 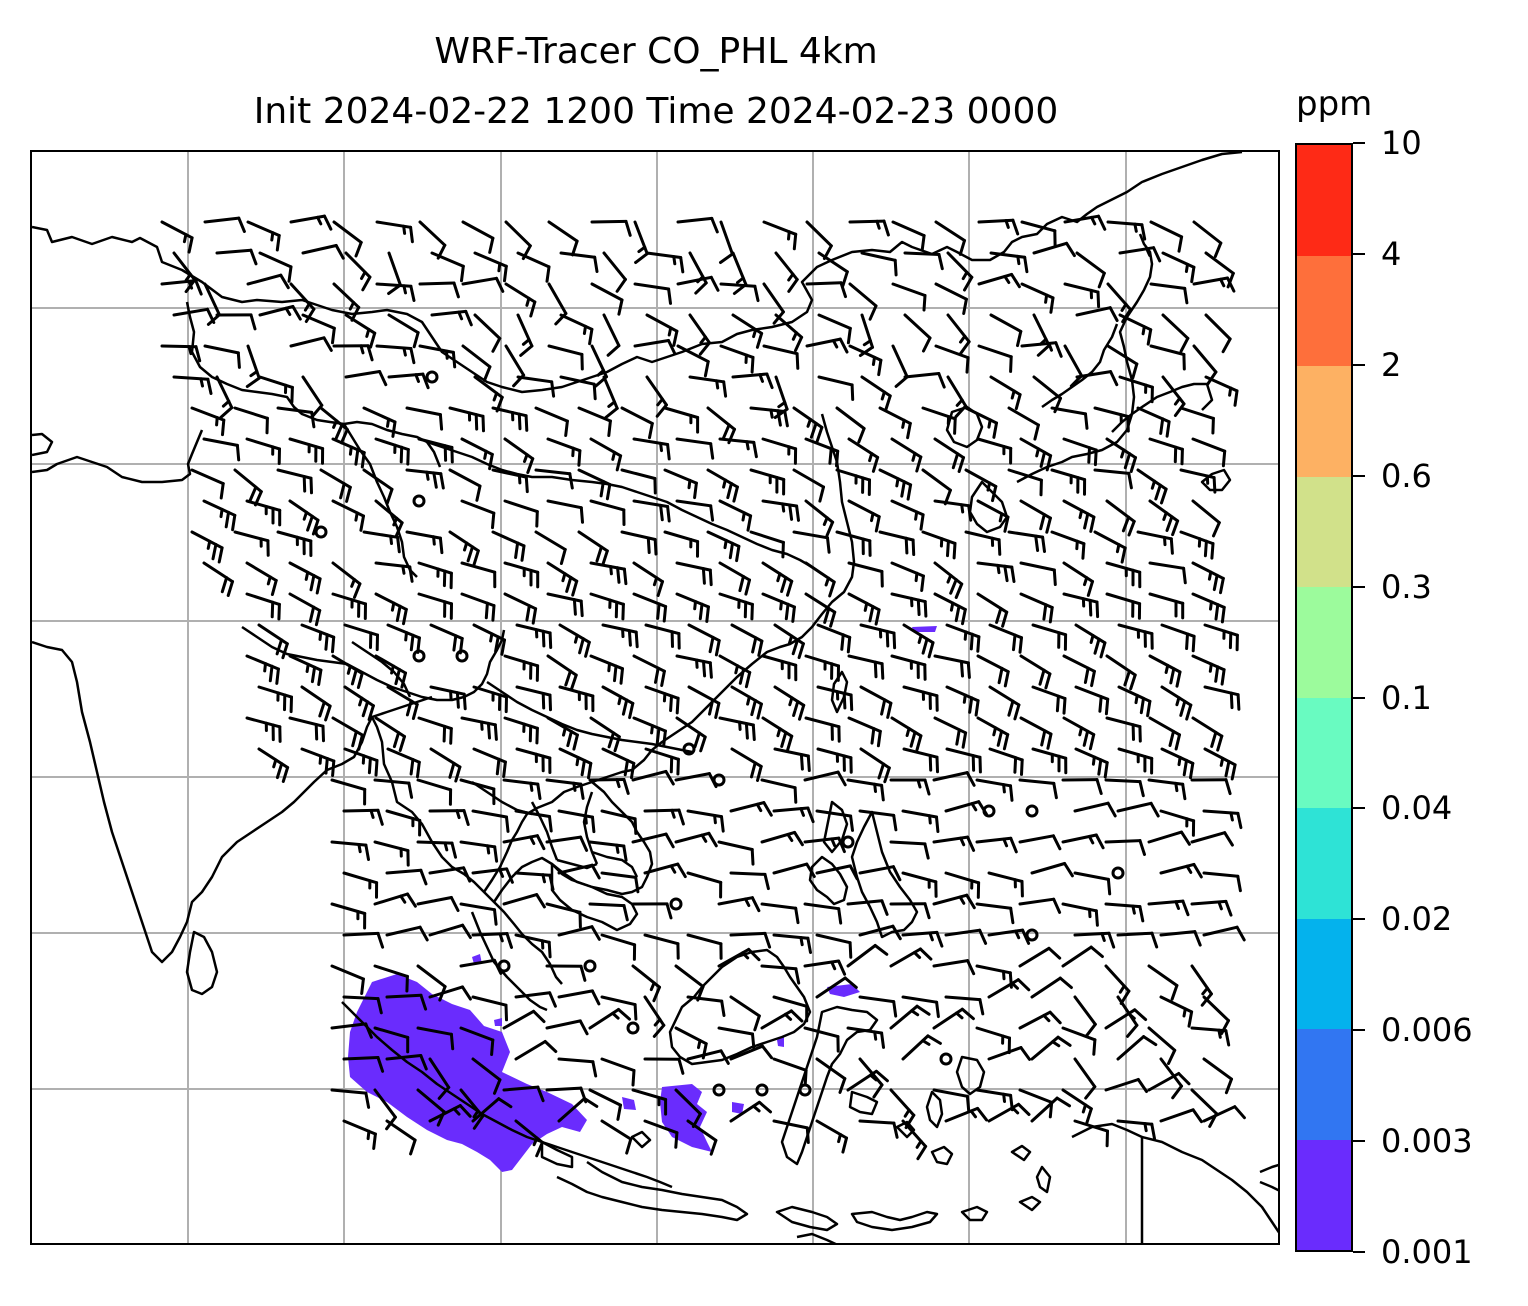 What do you see at coordinates (1406, 475) in the screenshot?
I see `colorbar-tick-label: 0.6` at bounding box center [1406, 475].